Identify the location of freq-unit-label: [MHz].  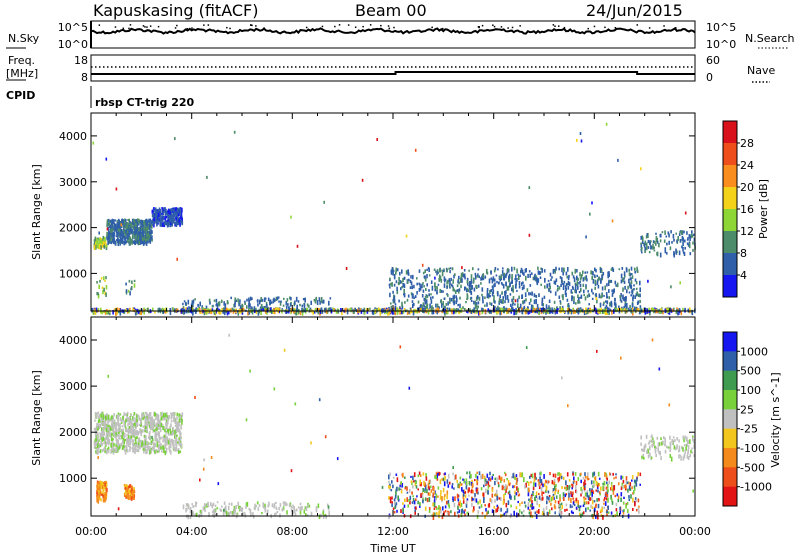
(22, 73).